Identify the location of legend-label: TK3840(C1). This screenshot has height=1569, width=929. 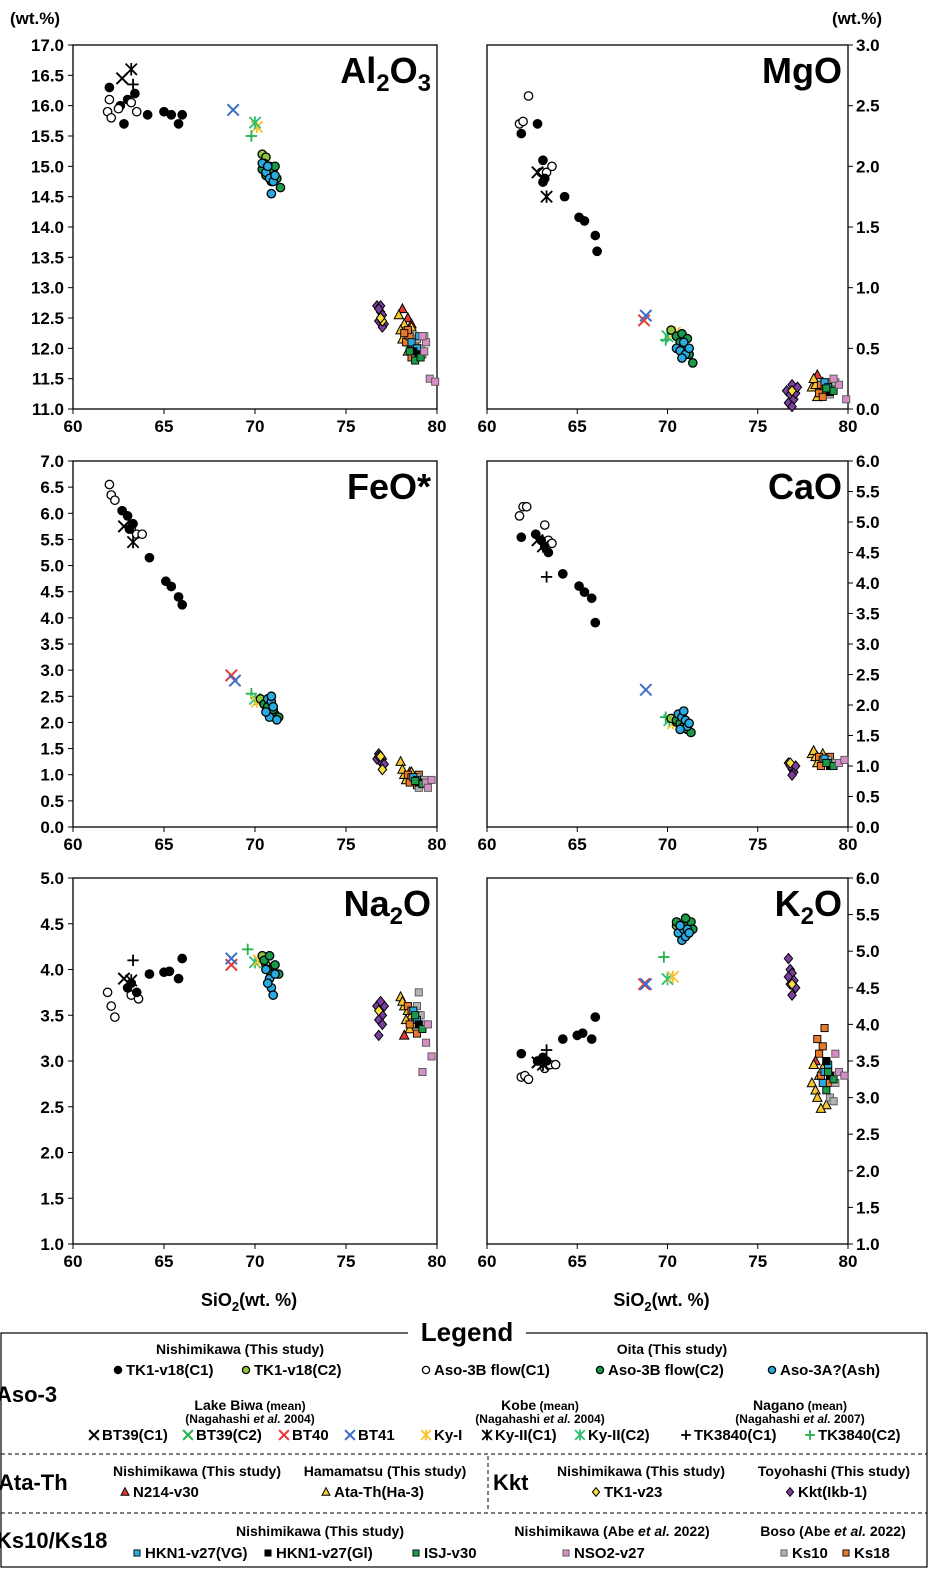
(735, 1435).